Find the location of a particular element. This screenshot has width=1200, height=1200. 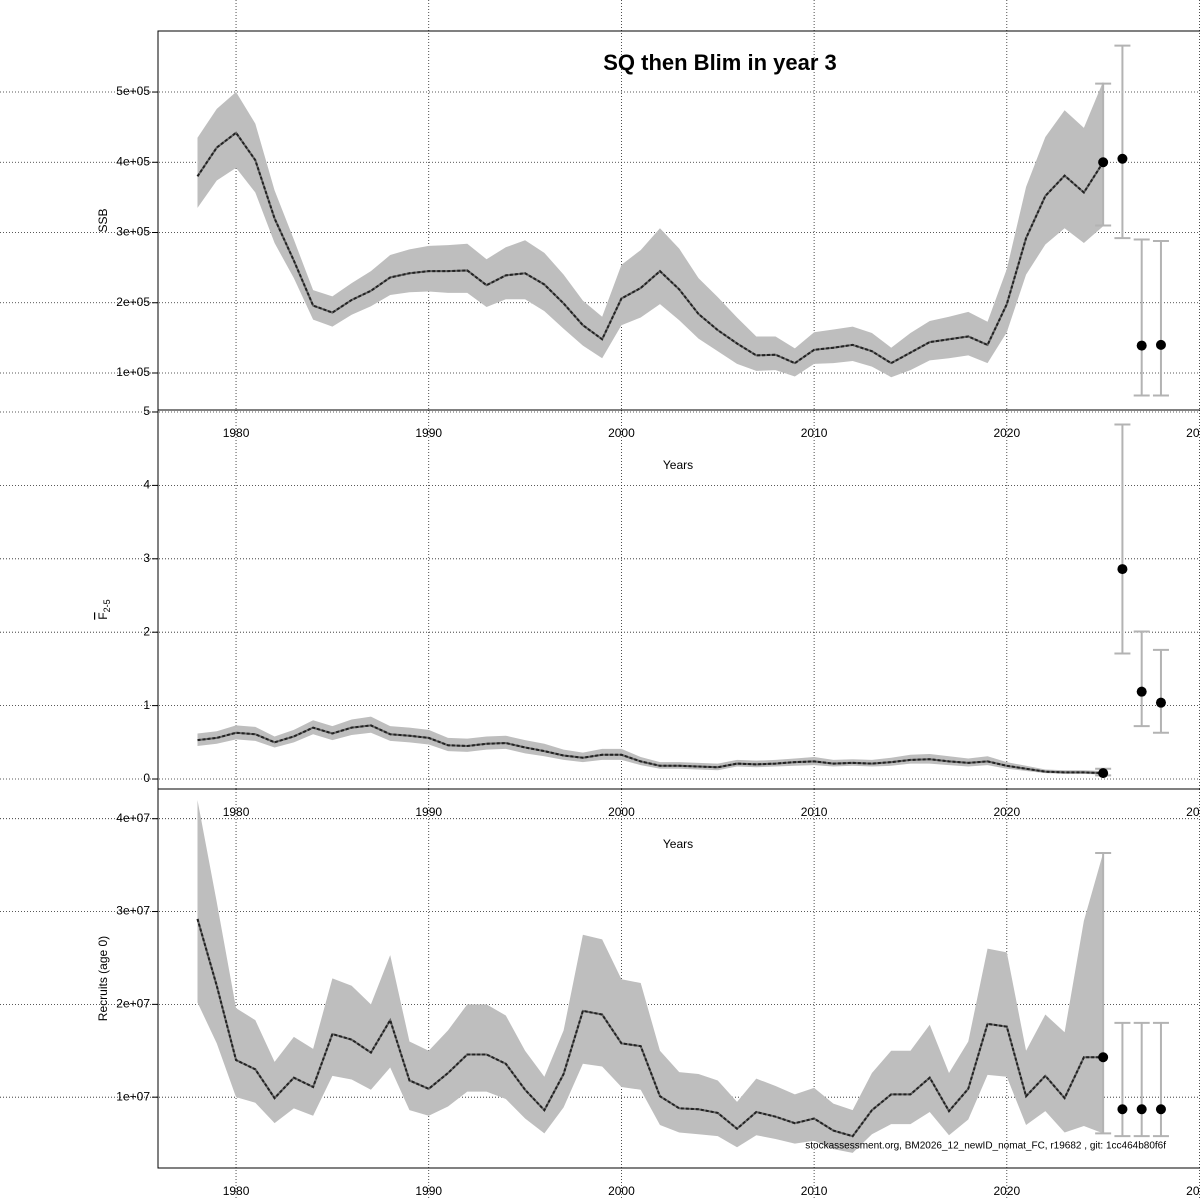

y-tick-label: 2 is located at coordinates (146, 631).